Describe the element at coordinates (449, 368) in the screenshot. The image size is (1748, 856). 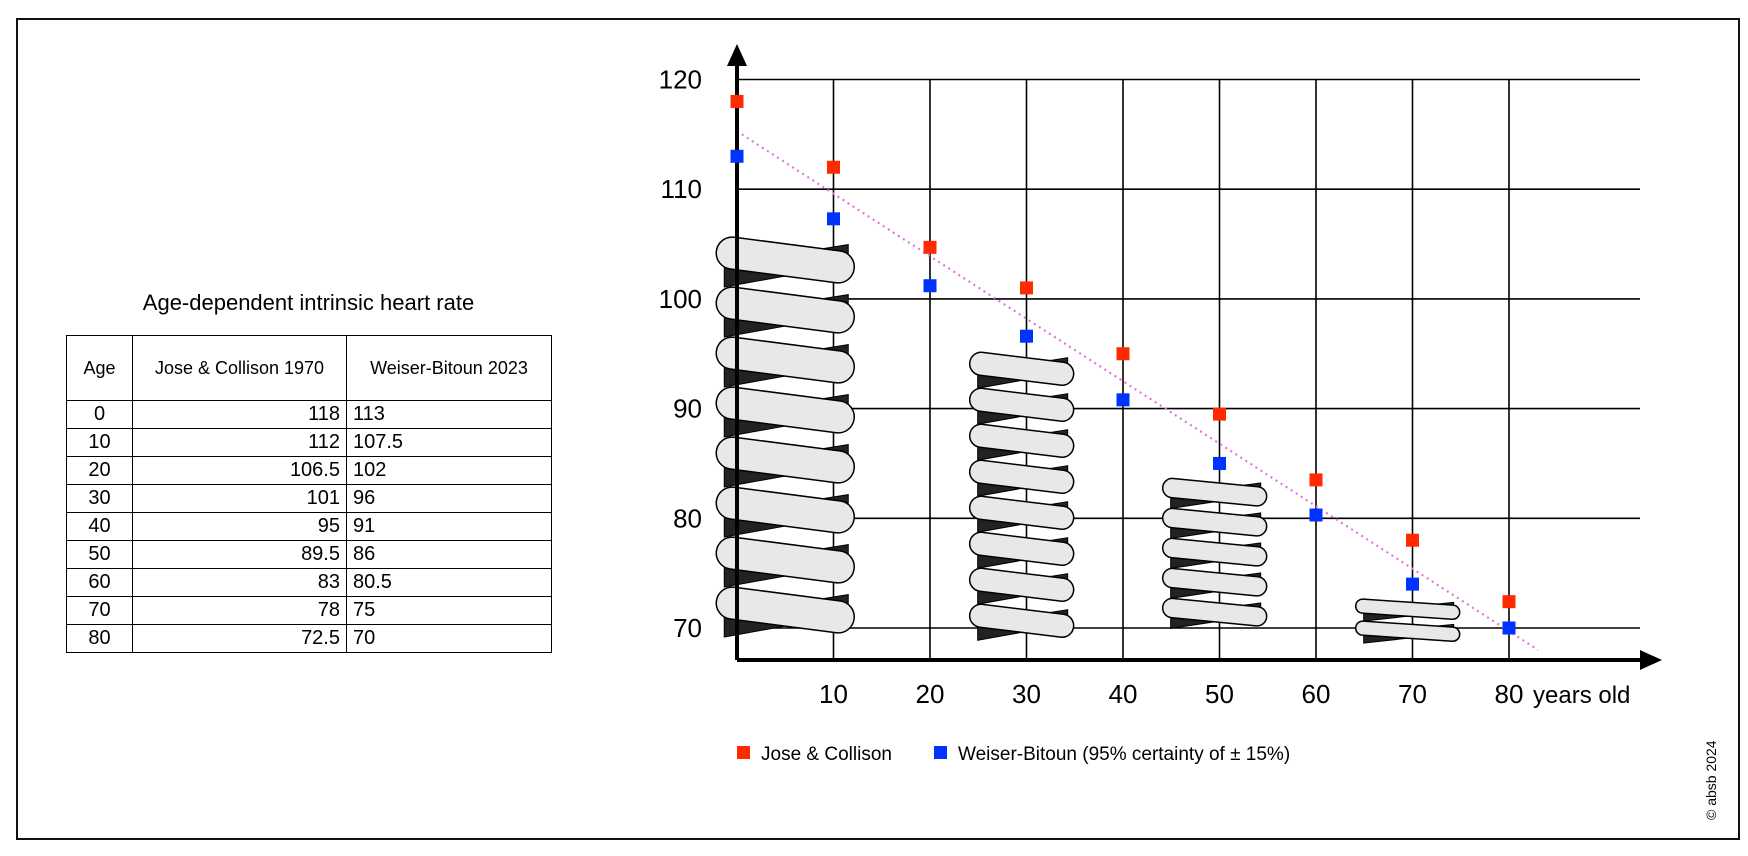
I see `table-header-weiser-bitoun: Weiser-Bitoun 2023` at that location.